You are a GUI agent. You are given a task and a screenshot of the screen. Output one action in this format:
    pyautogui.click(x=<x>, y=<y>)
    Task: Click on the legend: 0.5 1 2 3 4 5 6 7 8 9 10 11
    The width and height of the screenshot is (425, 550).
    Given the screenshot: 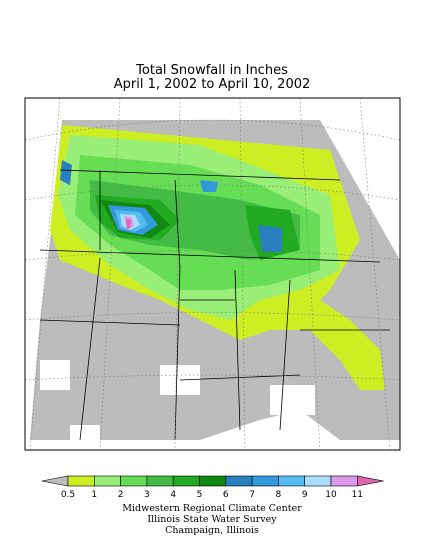 What is the action you would take?
    pyautogui.click(x=212, y=487)
    